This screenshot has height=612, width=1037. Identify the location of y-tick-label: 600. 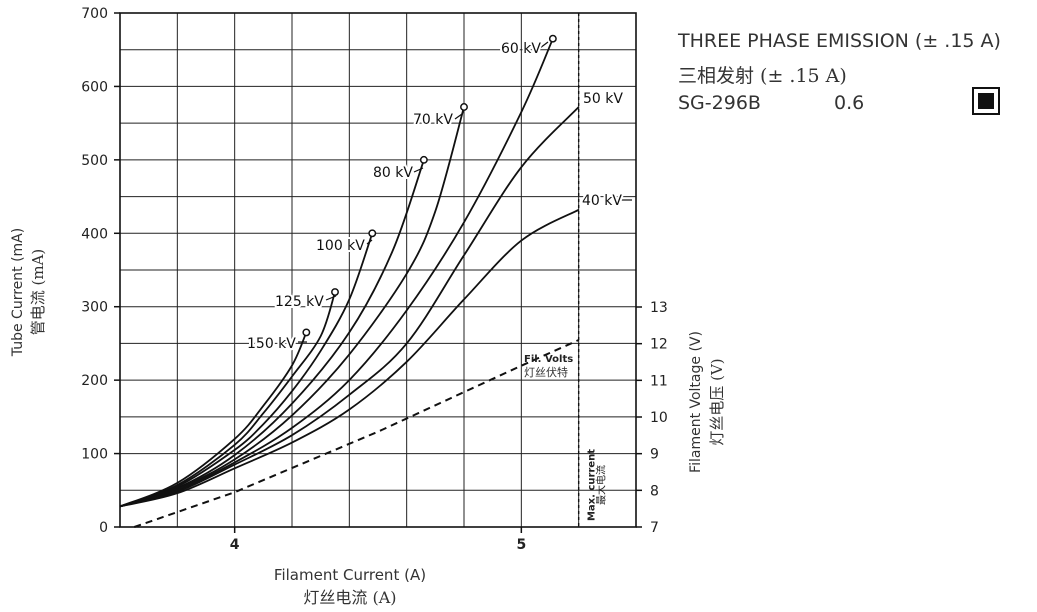
(94, 87).